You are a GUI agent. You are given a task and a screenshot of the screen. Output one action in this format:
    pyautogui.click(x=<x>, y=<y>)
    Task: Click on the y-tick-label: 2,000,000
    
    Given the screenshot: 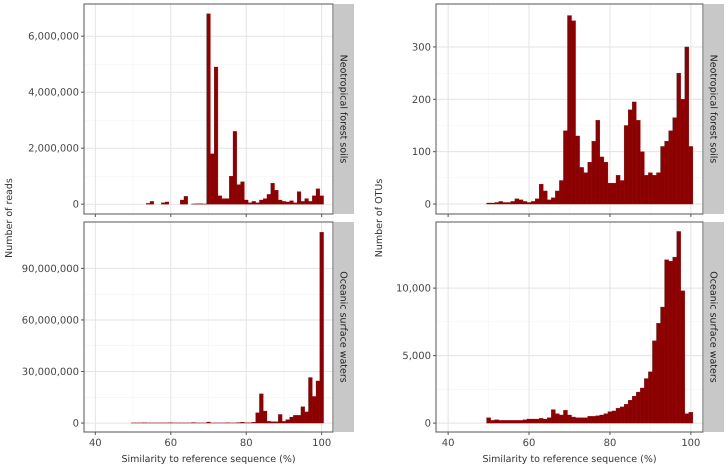 What is the action you would take?
    pyautogui.click(x=53, y=149)
    